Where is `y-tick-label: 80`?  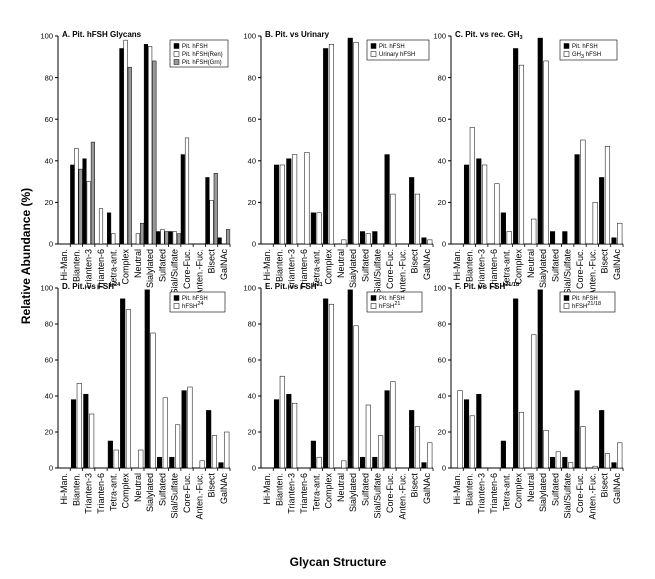 y-tick-label: 80 is located at coordinates (252, 324).